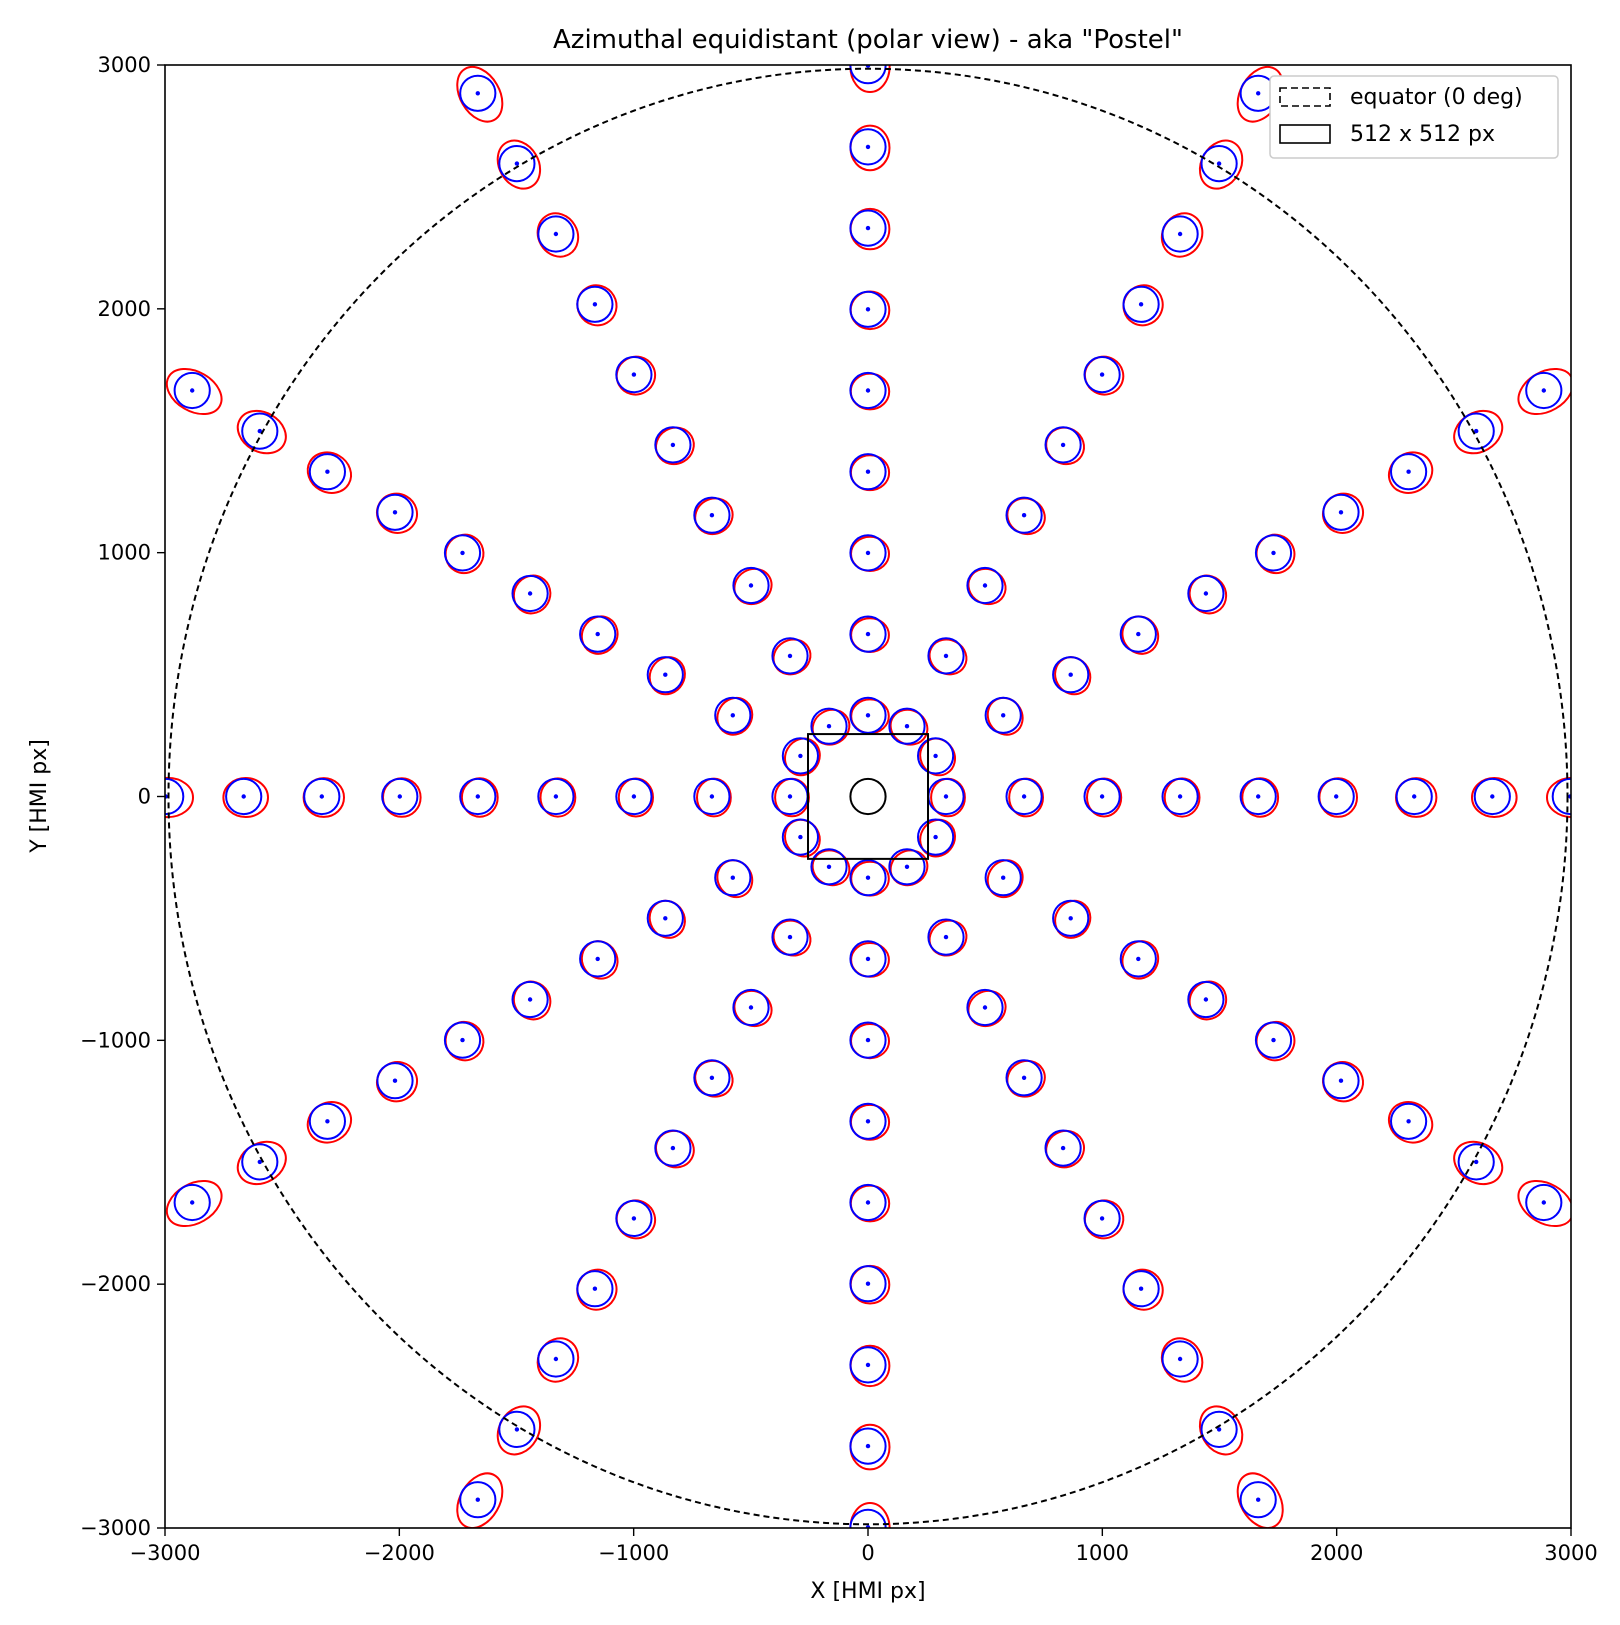 This screenshot has width=1620, height=1625. I want to click on legend-label-box: 512 x 512 px, so click(1422, 134).